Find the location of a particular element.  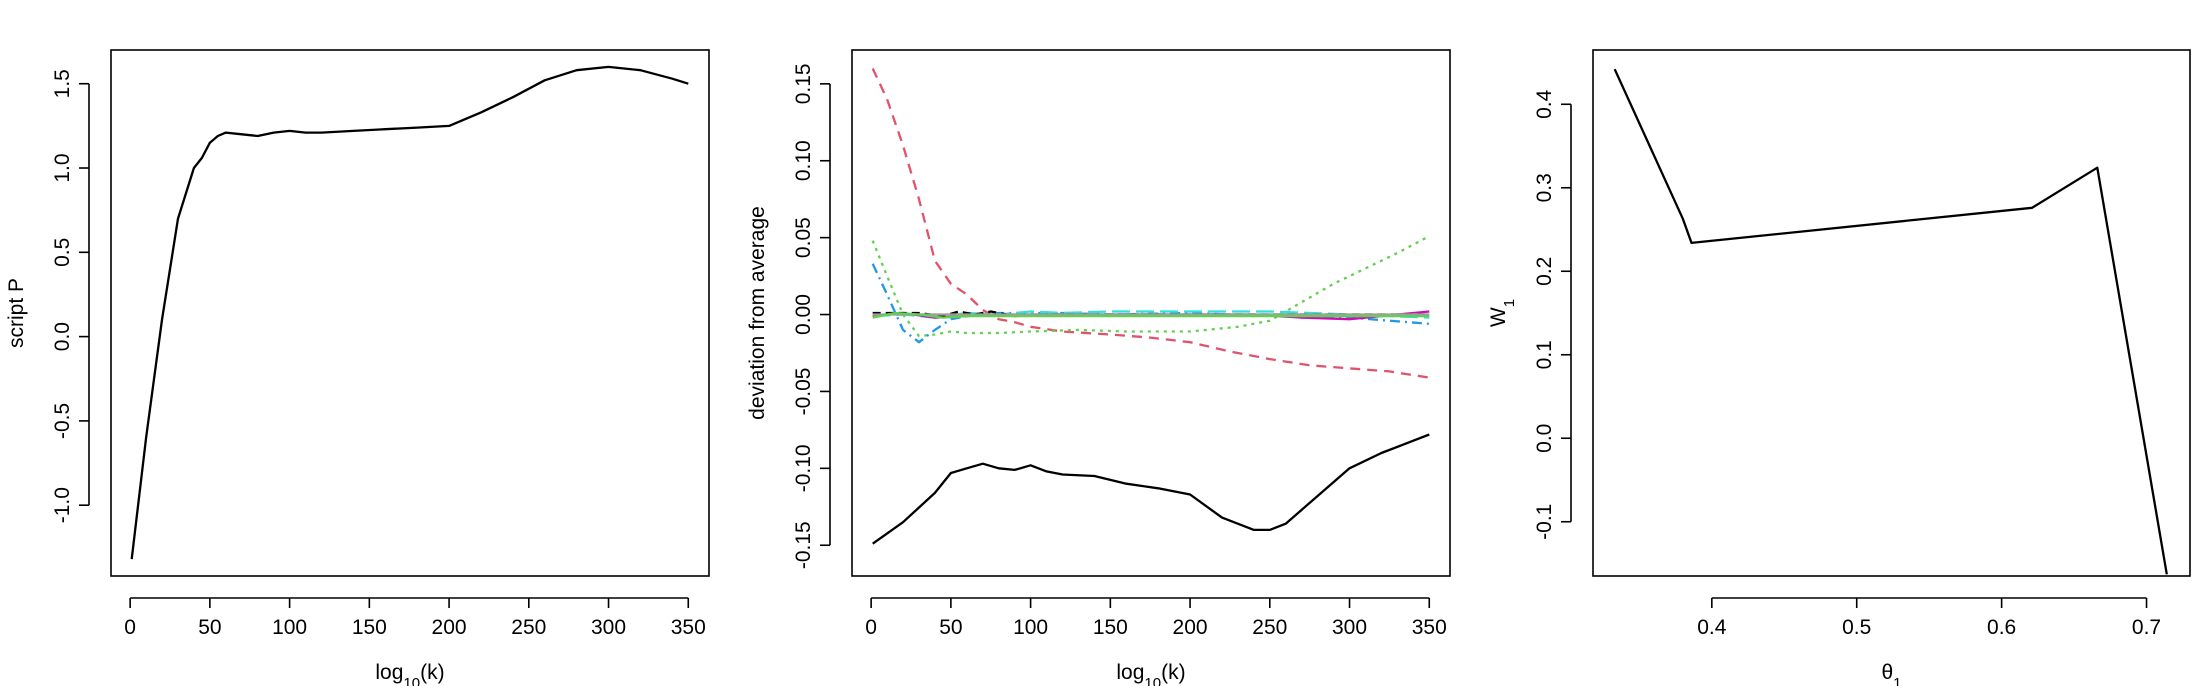

y-tick-label: 0.4 is located at coordinates (1544, 104).